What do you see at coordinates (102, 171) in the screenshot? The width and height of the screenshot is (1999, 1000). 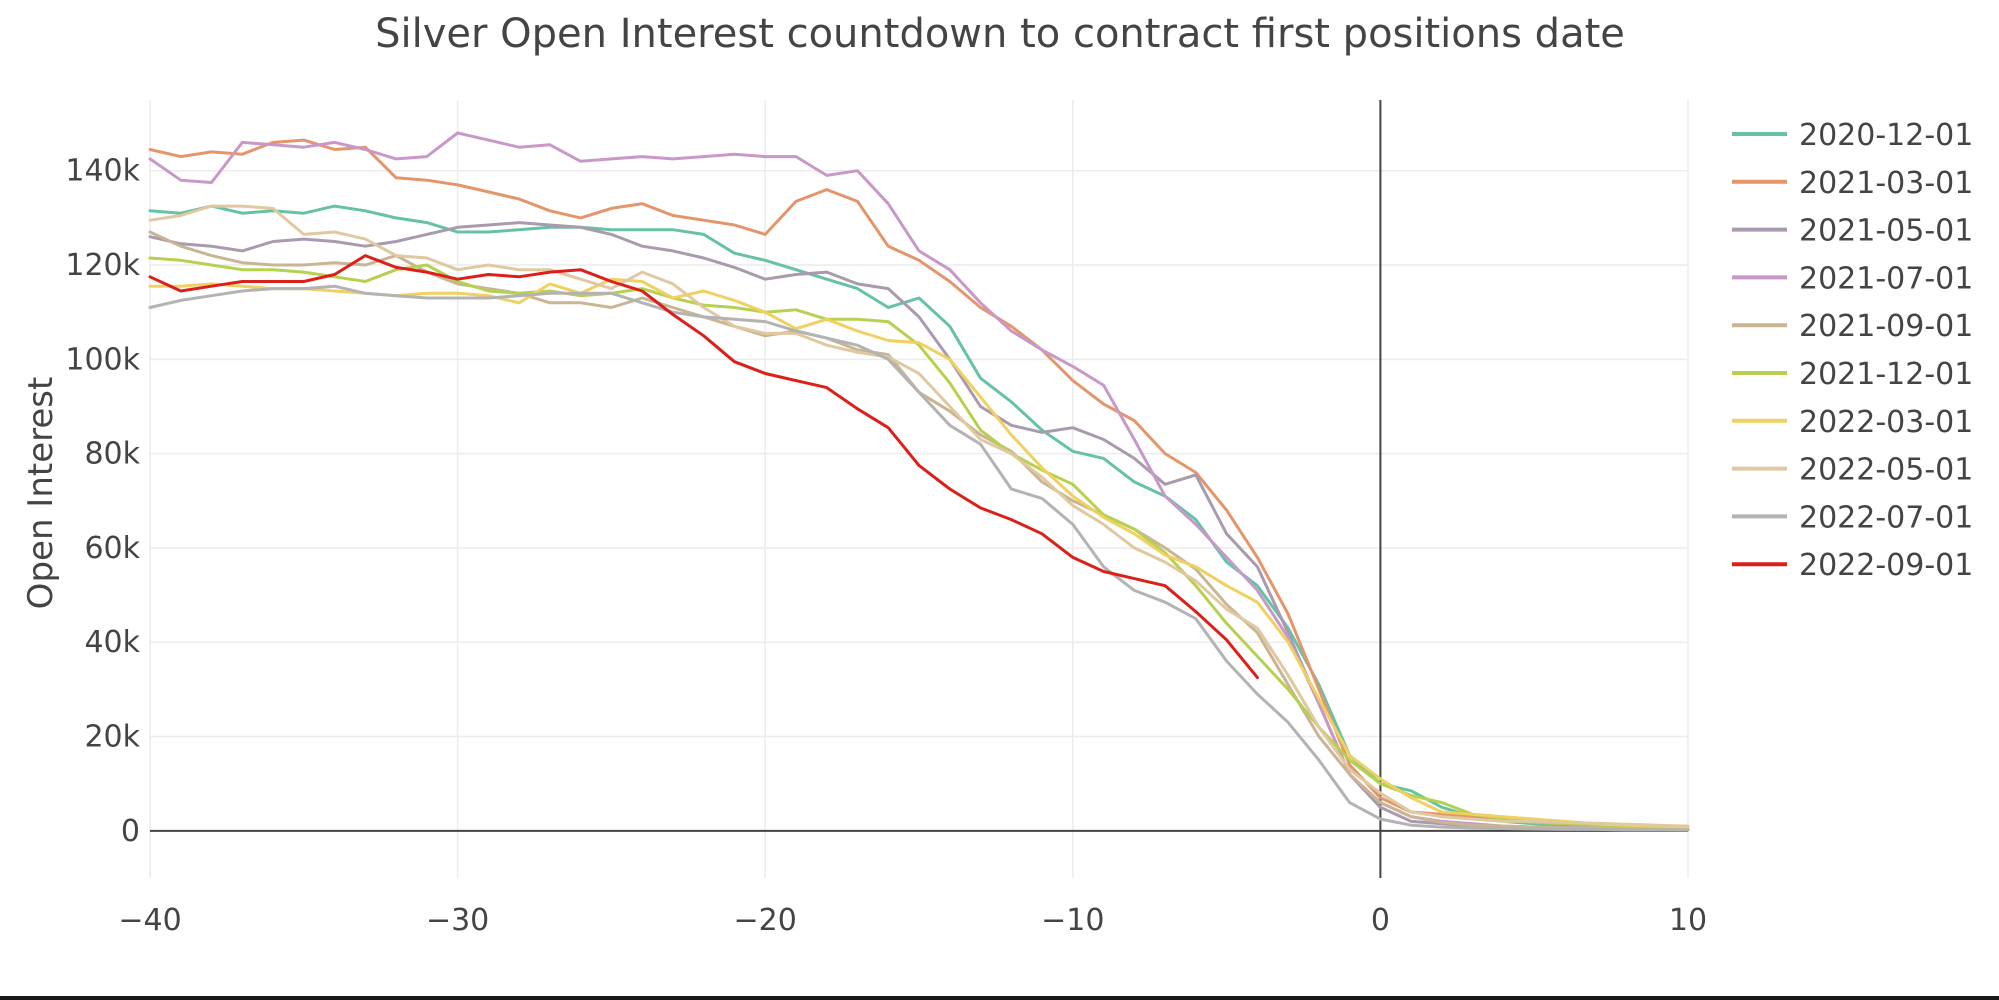 I see `y-tick-label: 140k` at bounding box center [102, 171].